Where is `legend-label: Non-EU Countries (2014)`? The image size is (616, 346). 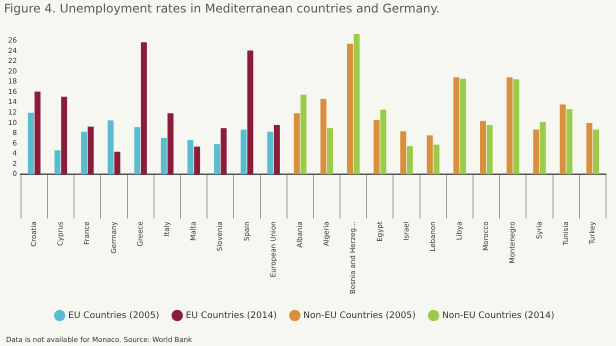
legend-label: Non-EU Countries (2014) is located at coordinates (498, 315).